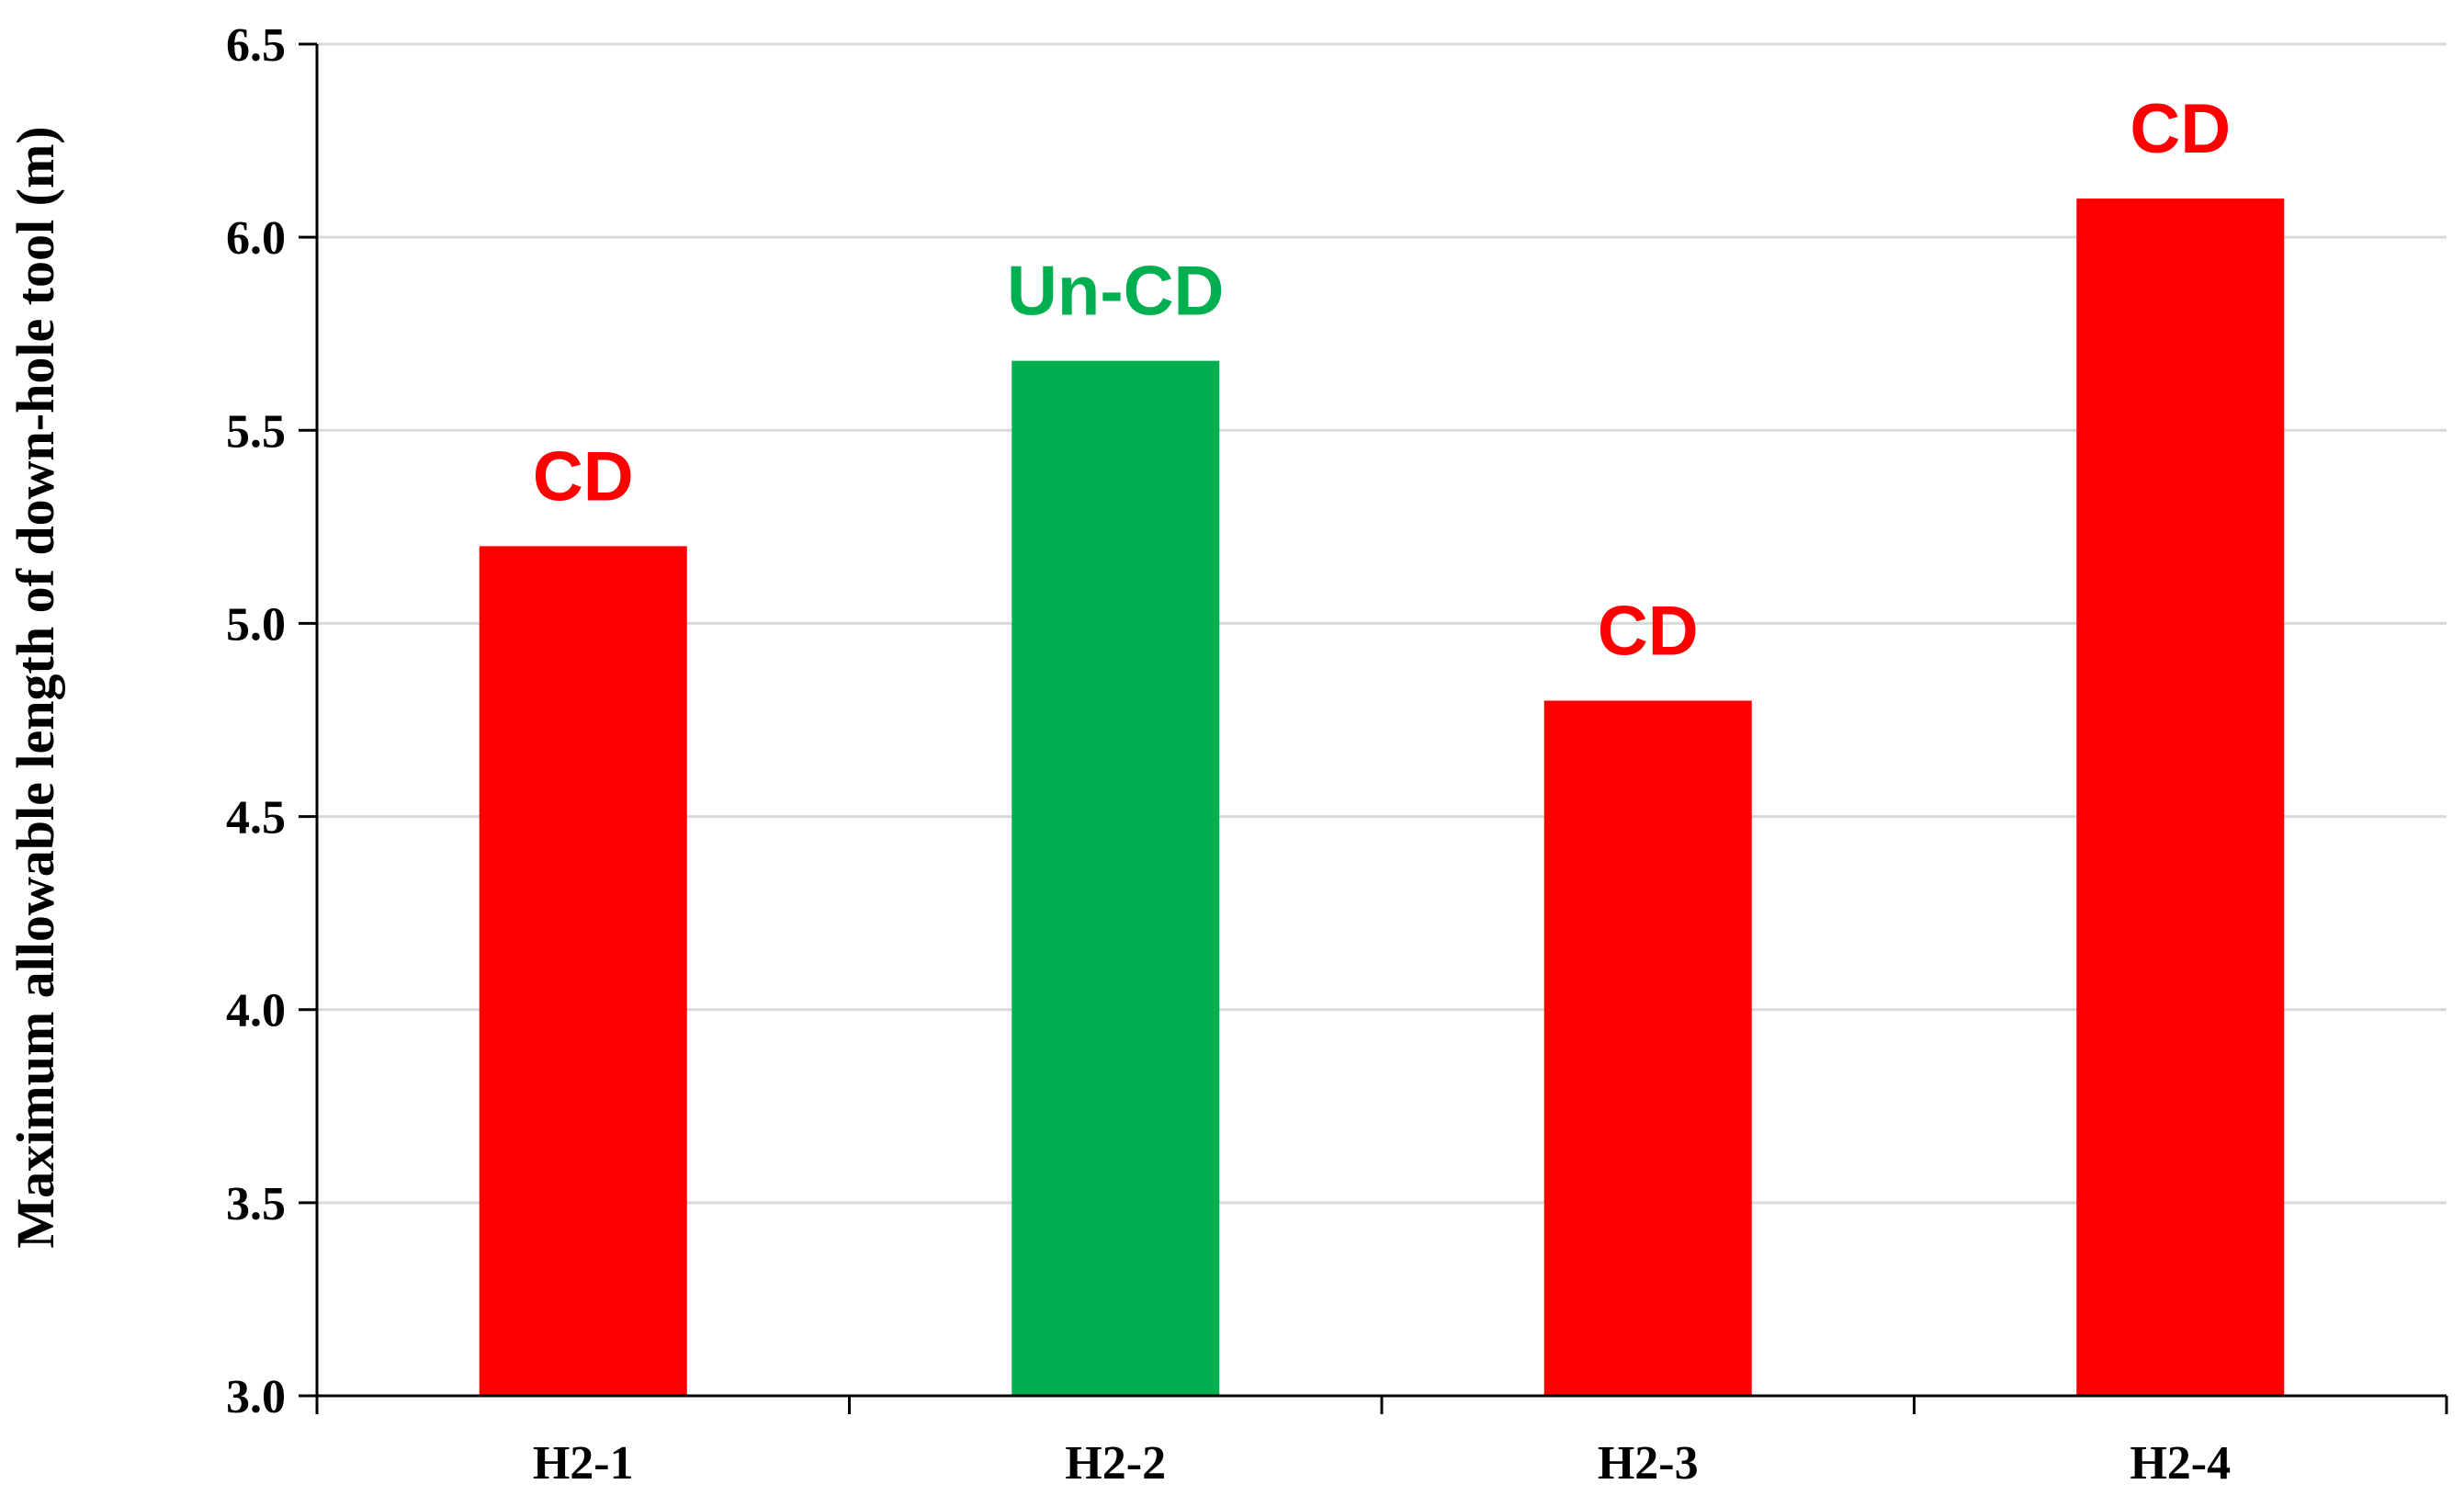  Describe the element at coordinates (1116, 292) in the screenshot. I see `bar-label-h2-2: Un-CD` at that location.